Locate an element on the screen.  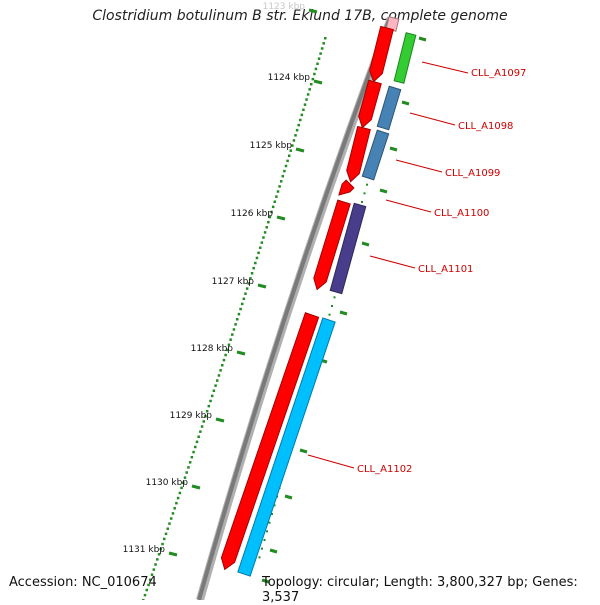
gene-arrow is located at coordinates (392, 24).